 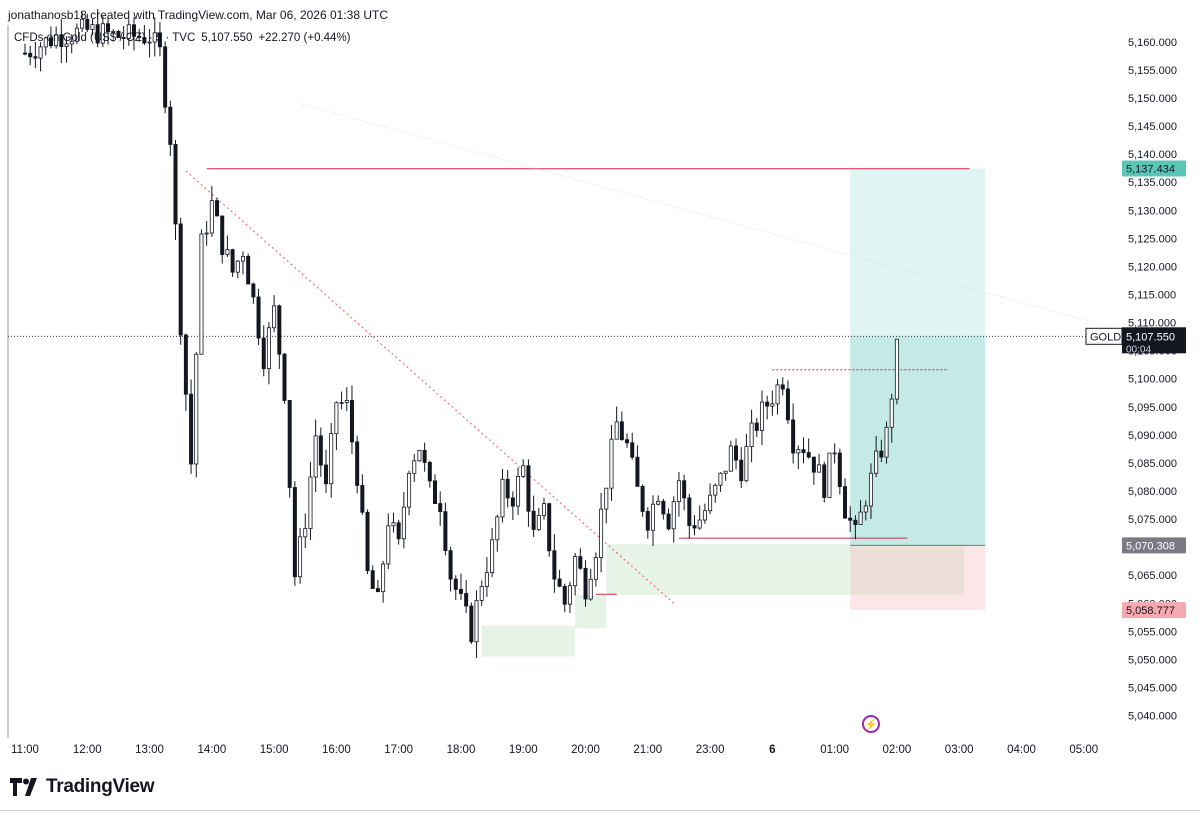 What do you see at coordinates (600, 810) in the screenshot?
I see `bottom-divider` at bounding box center [600, 810].